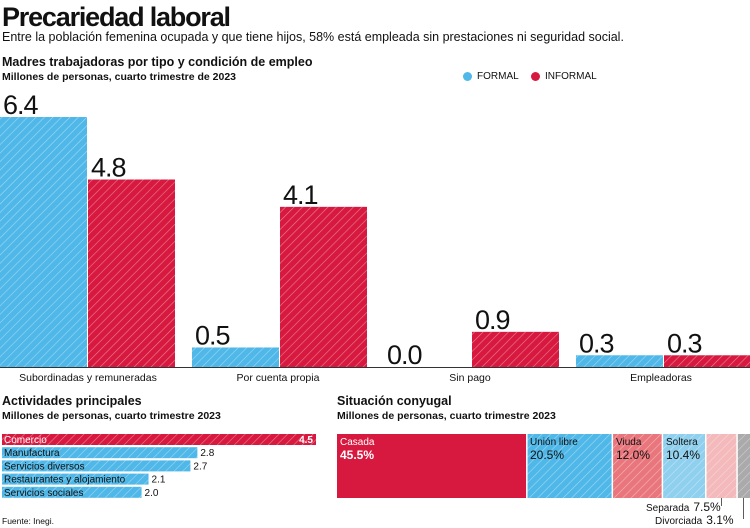 Image resolution: width=750 pixels, height=528 pixels. What do you see at coordinates (720, 520) in the screenshot?
I see `segment-value: 3.1%` at bounding box center [720, 520].